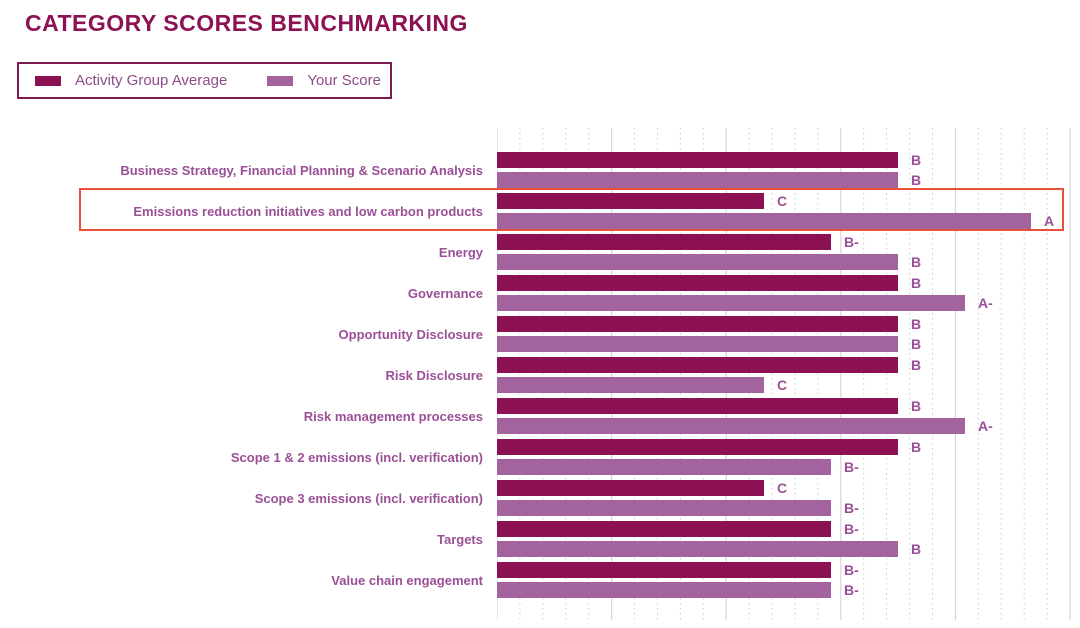 This screenshot has width=1080, height=628. I want to click on category-row: Value chain engagement B- B-, so click(540, 580).